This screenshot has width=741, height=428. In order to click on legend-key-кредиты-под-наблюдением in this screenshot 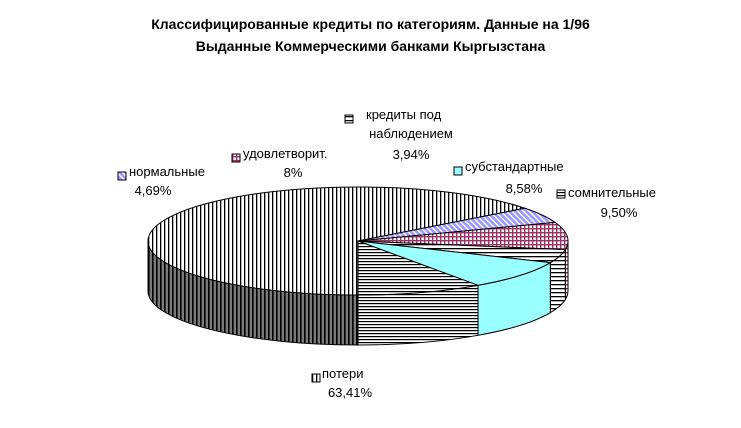, I will do `click(349, 119)`.